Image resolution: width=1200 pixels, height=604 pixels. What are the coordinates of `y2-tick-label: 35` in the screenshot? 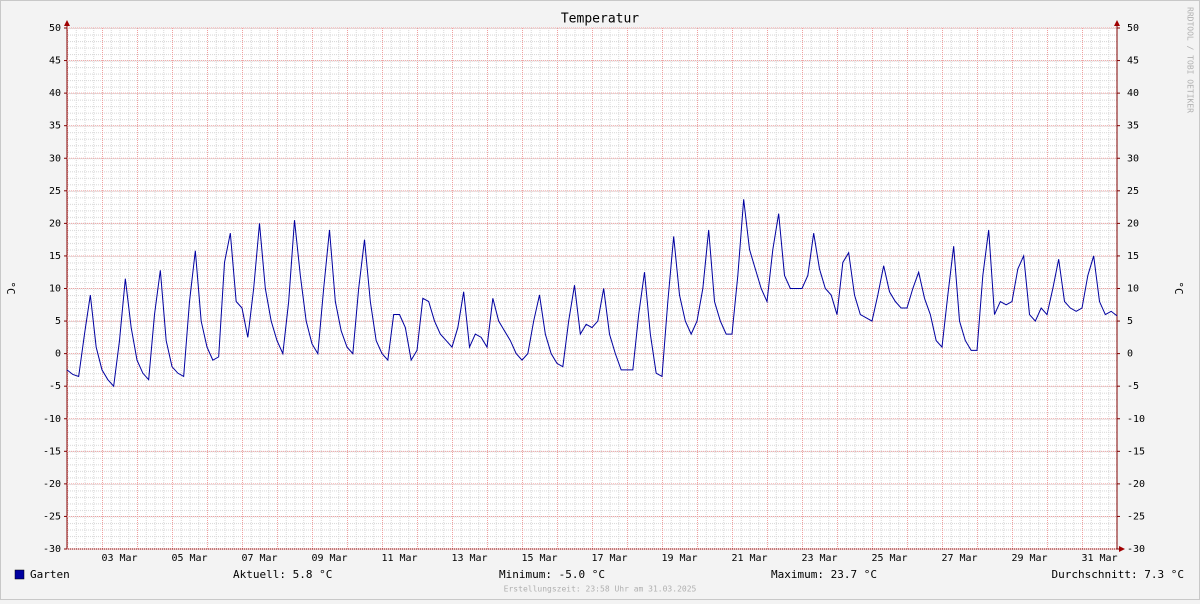 It's located at (1133, 126).